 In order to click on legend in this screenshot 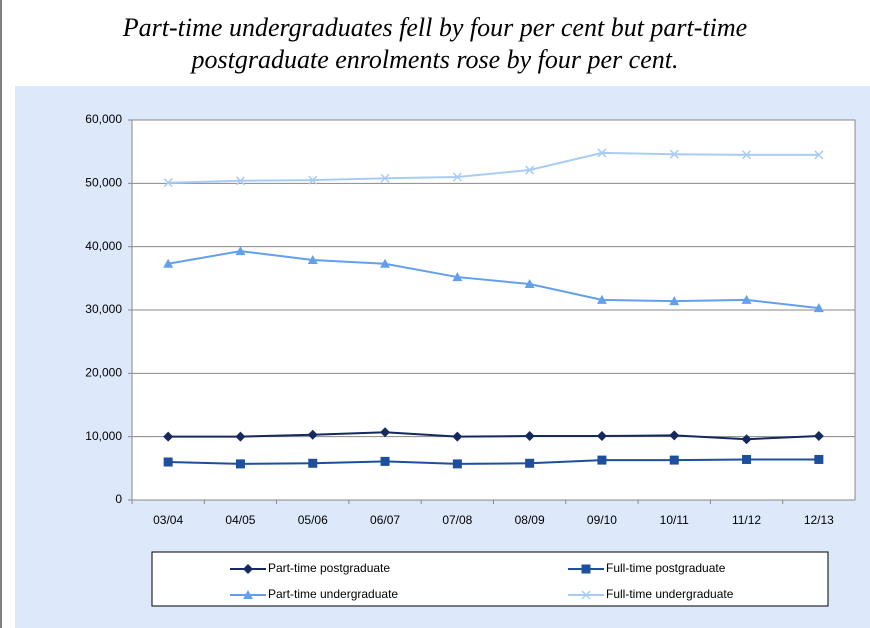, I will do `click(490, 579)`.